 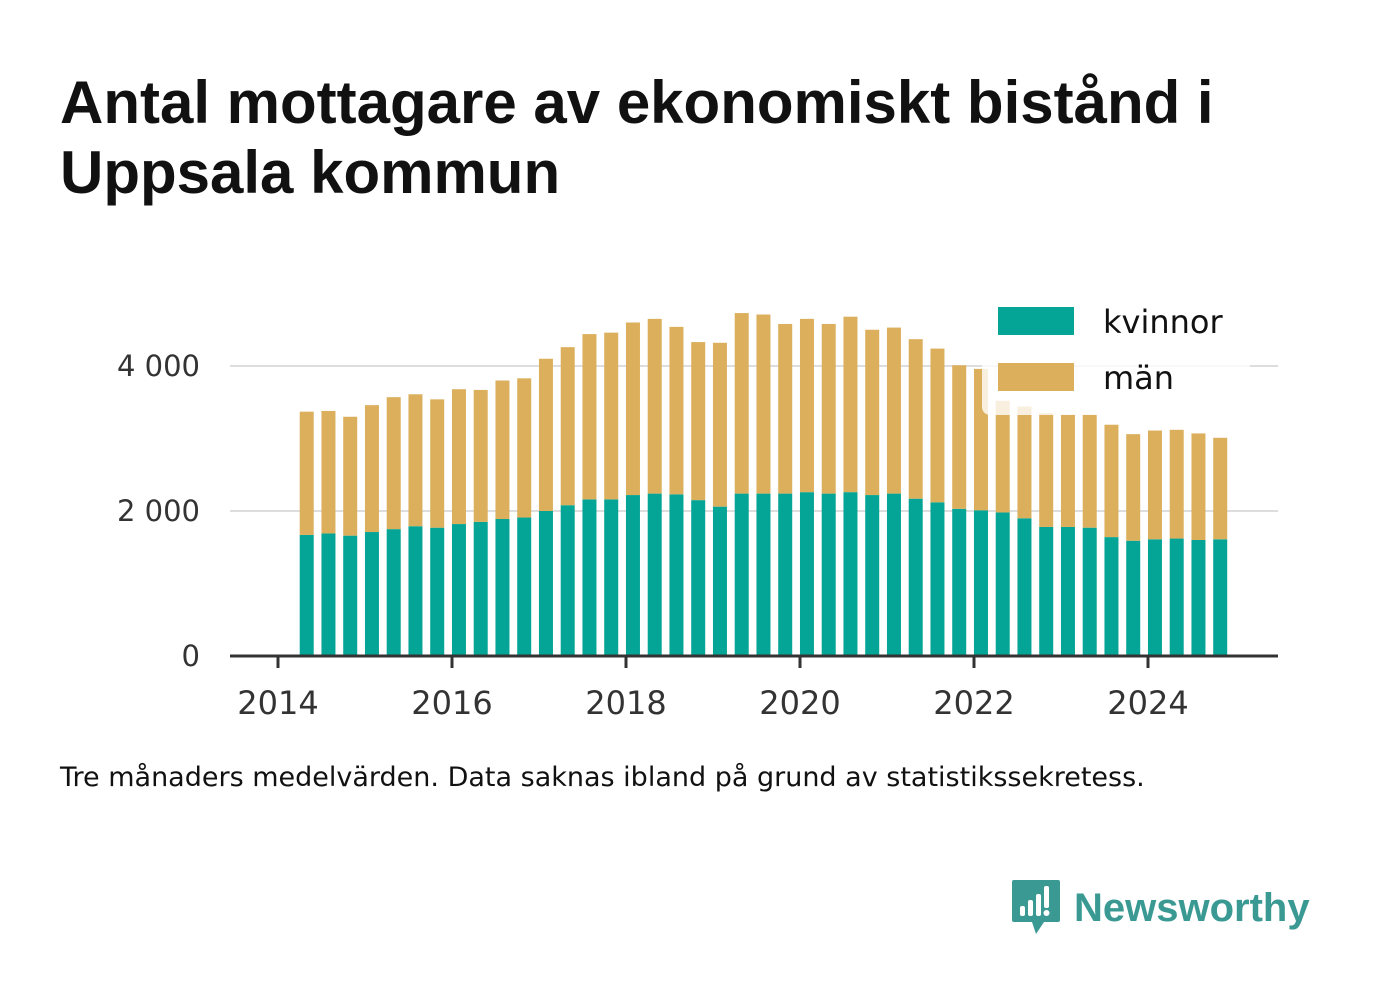 What do you see at coordinates (973, 703) in the screenshot?
I see `x-tick-label: 2022` at bounding box center [973, 703].